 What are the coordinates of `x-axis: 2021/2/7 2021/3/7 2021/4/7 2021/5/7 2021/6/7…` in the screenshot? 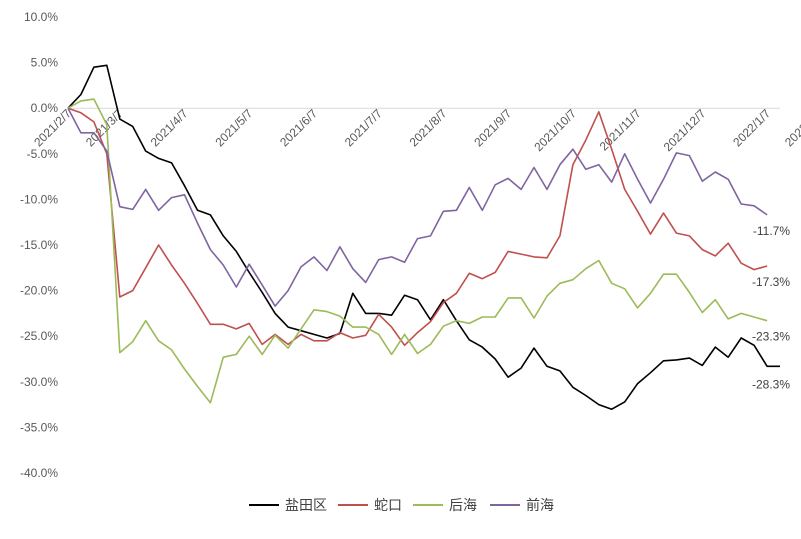 It's located at (416, 130).